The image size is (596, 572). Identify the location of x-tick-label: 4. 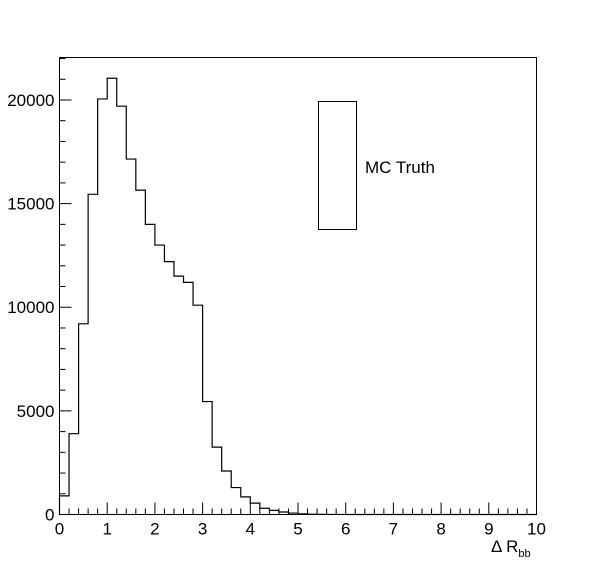
(250, 529).